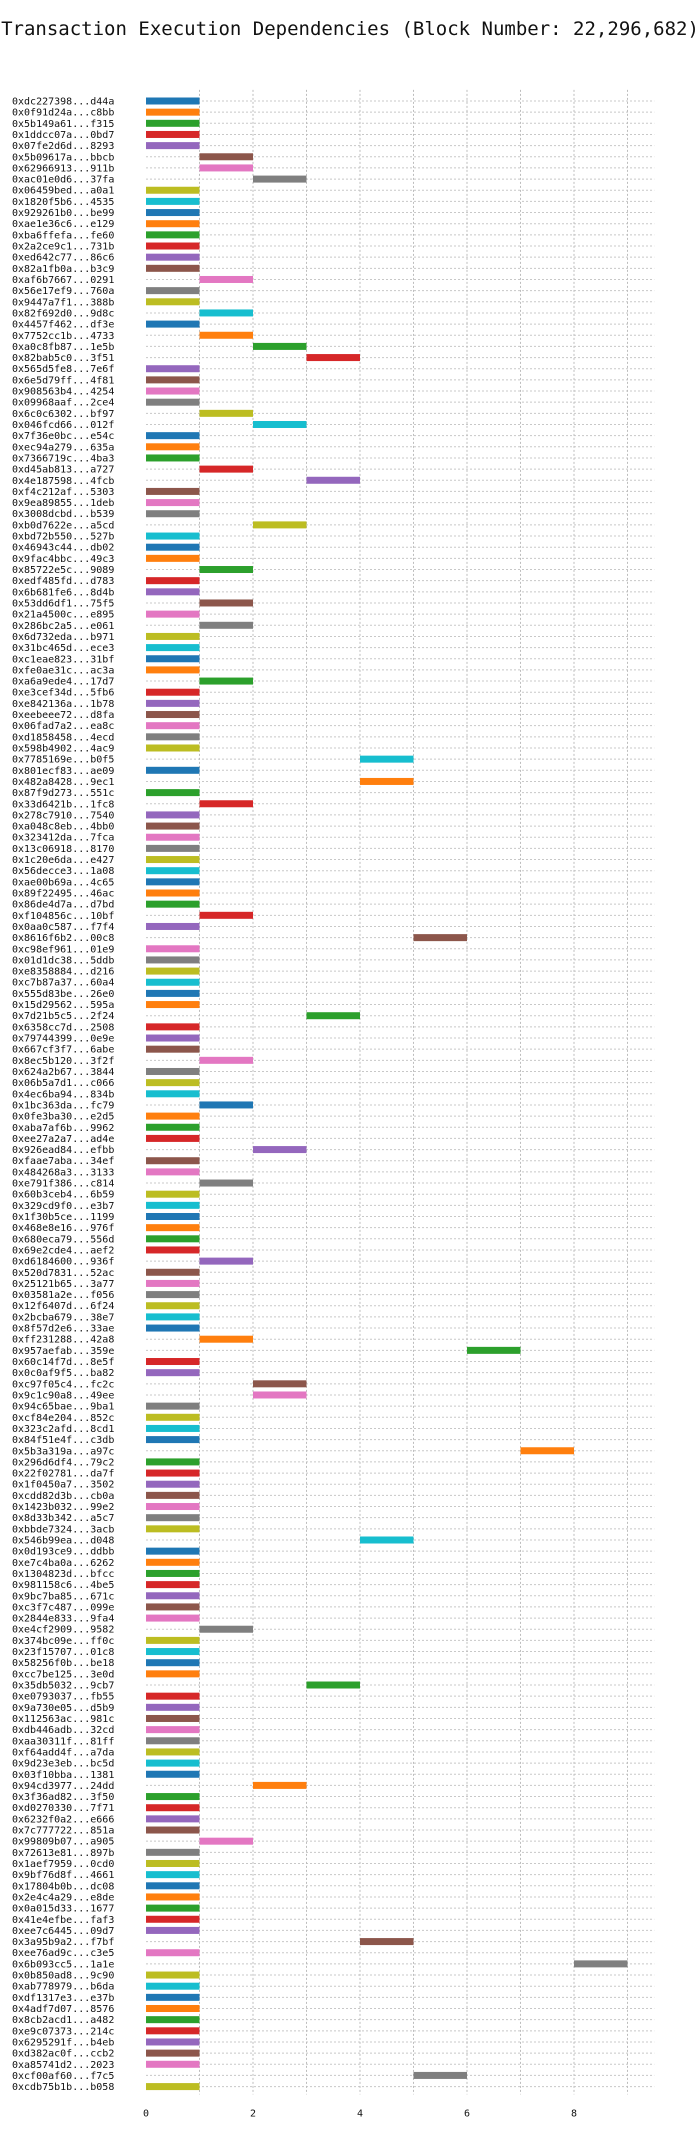 The width and height of the screenshot is (700, 2148). I want to click on transaction-label: 0xee27a2a7...ad4e, so click(63, 1139).